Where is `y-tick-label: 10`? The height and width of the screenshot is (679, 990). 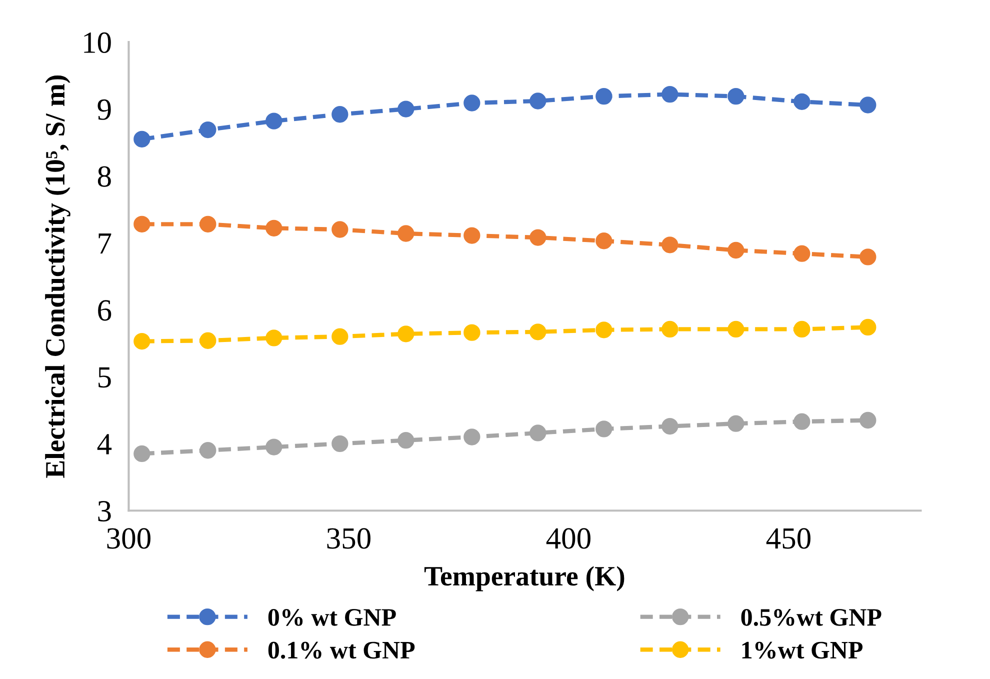 y-tick-label: 10 is located at coordinates (97, 42).